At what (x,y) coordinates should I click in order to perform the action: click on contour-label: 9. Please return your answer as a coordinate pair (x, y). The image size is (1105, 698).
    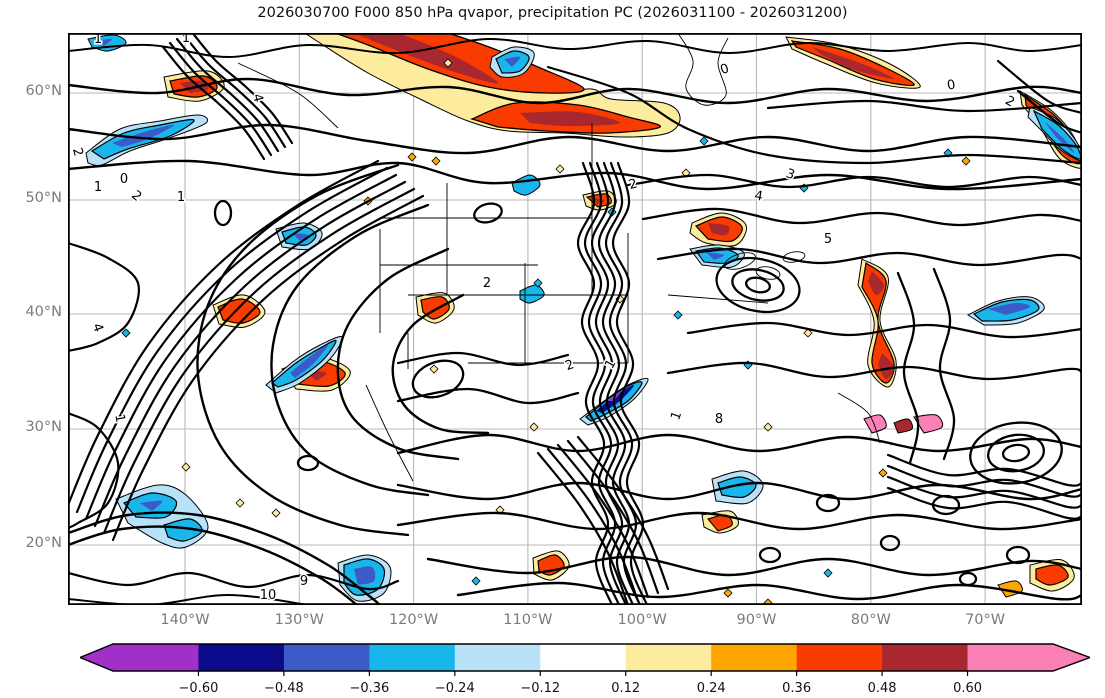
    Looking at the image, I should click on (304, 581).